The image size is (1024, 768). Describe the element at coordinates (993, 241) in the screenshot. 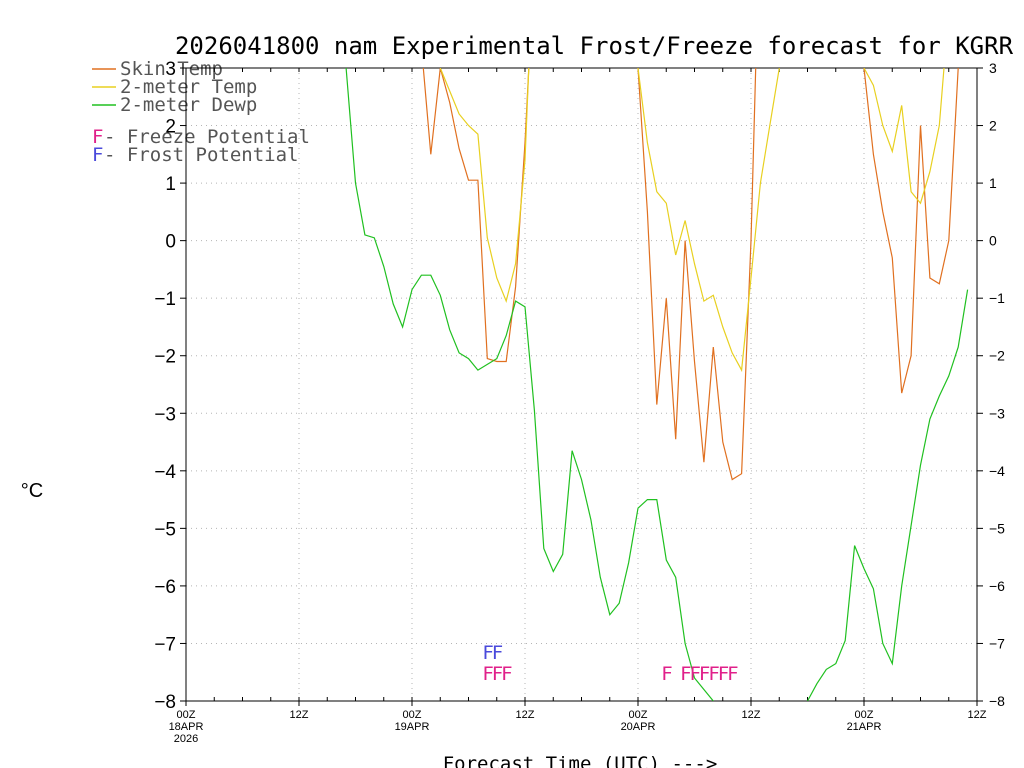

I see `y-tick-label-right: 0` at that location.